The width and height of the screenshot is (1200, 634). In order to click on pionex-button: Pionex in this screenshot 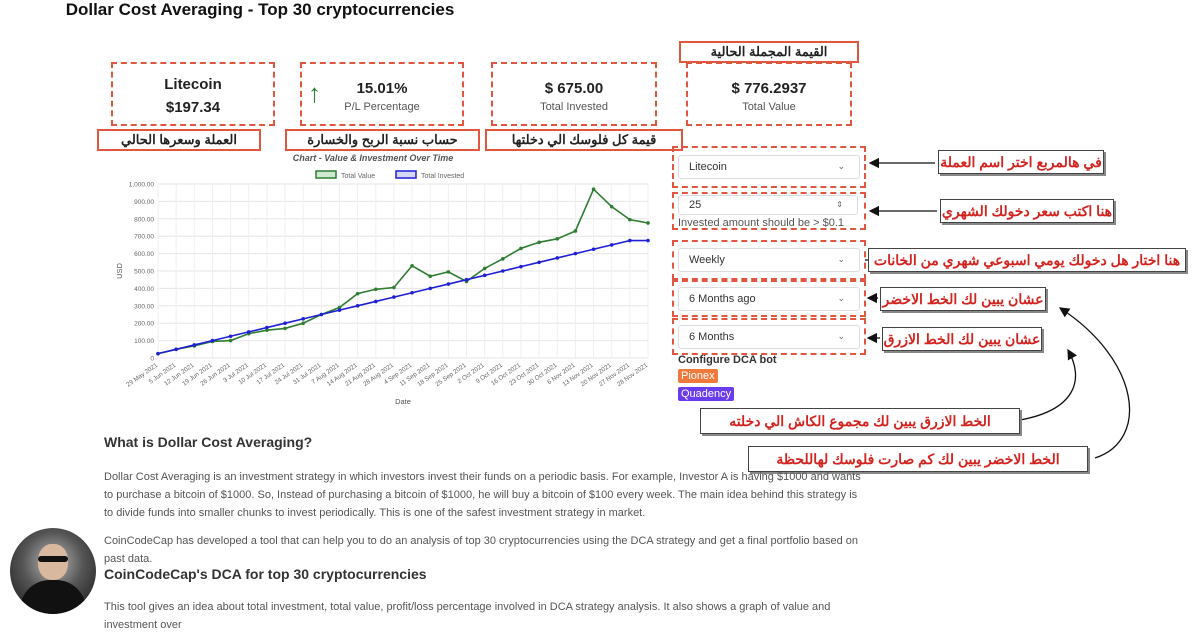, I will do `click(698, 376)`.